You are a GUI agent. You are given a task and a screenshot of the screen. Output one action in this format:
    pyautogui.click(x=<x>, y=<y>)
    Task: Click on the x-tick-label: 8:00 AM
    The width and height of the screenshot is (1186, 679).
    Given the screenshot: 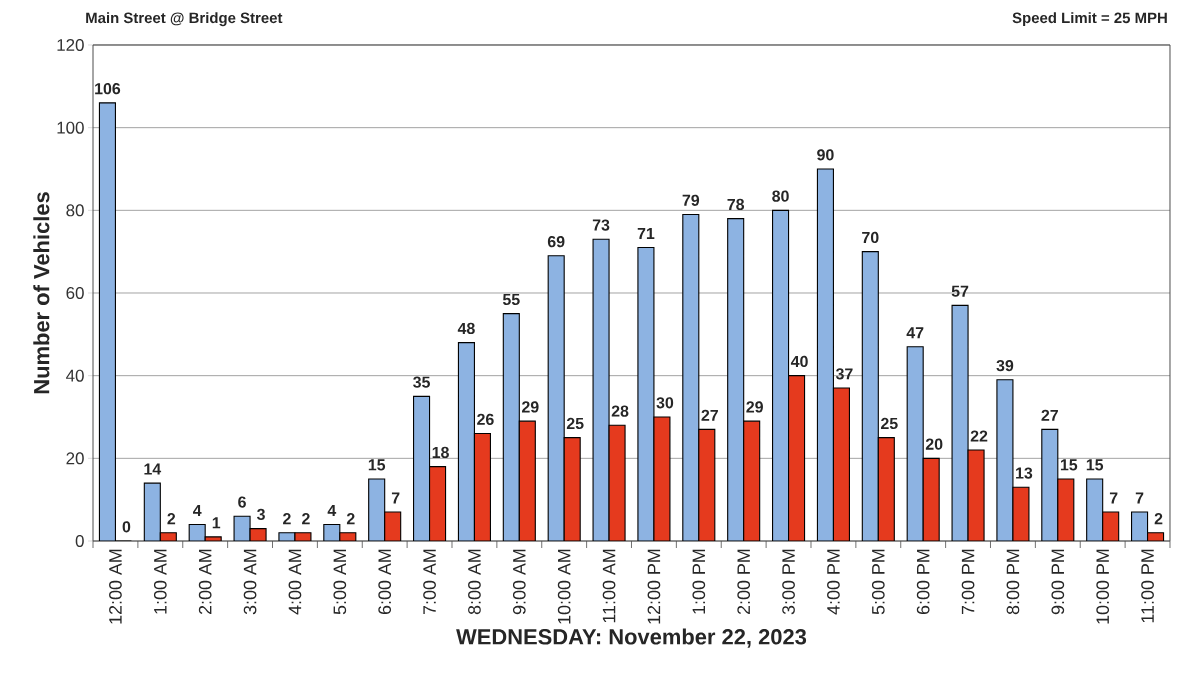 What is the action you would take?
    pyautogui.click(x=474, y=582)
    